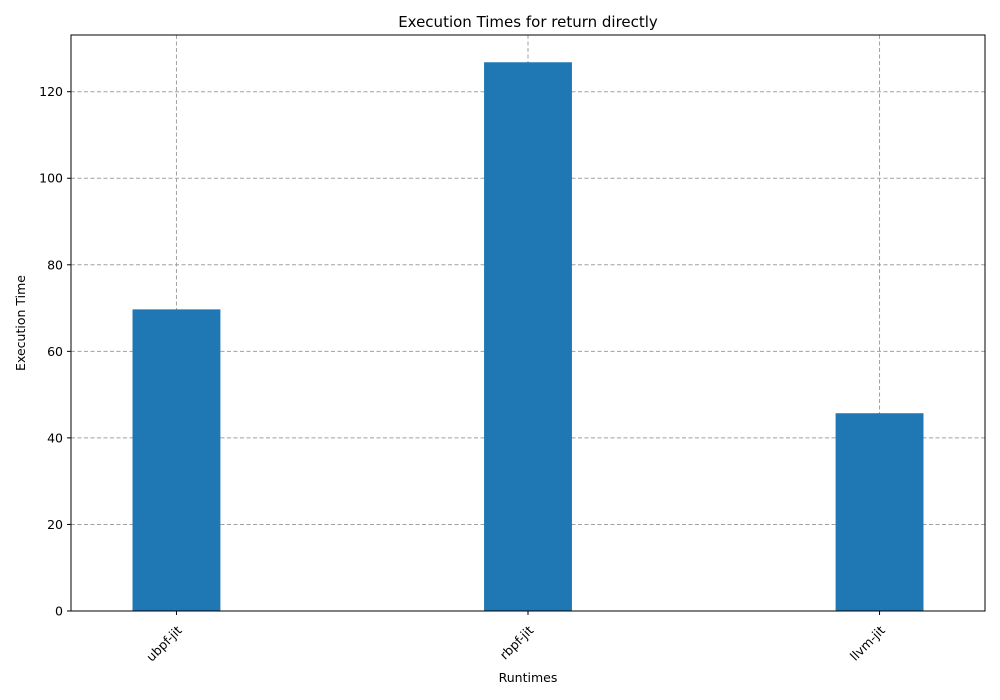  What do you see at coordinates (51, 178) in the screenshot?
I see `y-tick-label: 100` at bounding box center [51, 178].